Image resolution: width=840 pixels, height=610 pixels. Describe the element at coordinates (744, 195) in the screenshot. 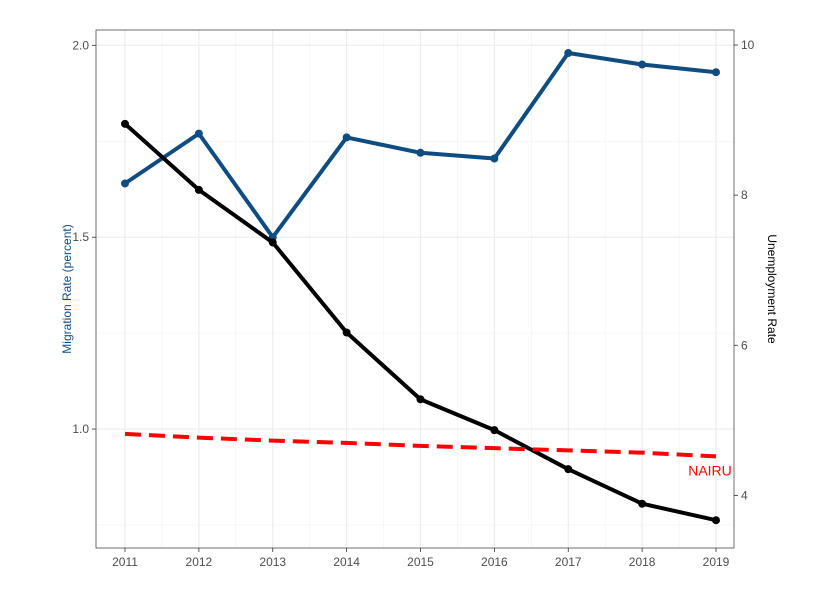

I see `right-y-tick-label: 8` at that location.